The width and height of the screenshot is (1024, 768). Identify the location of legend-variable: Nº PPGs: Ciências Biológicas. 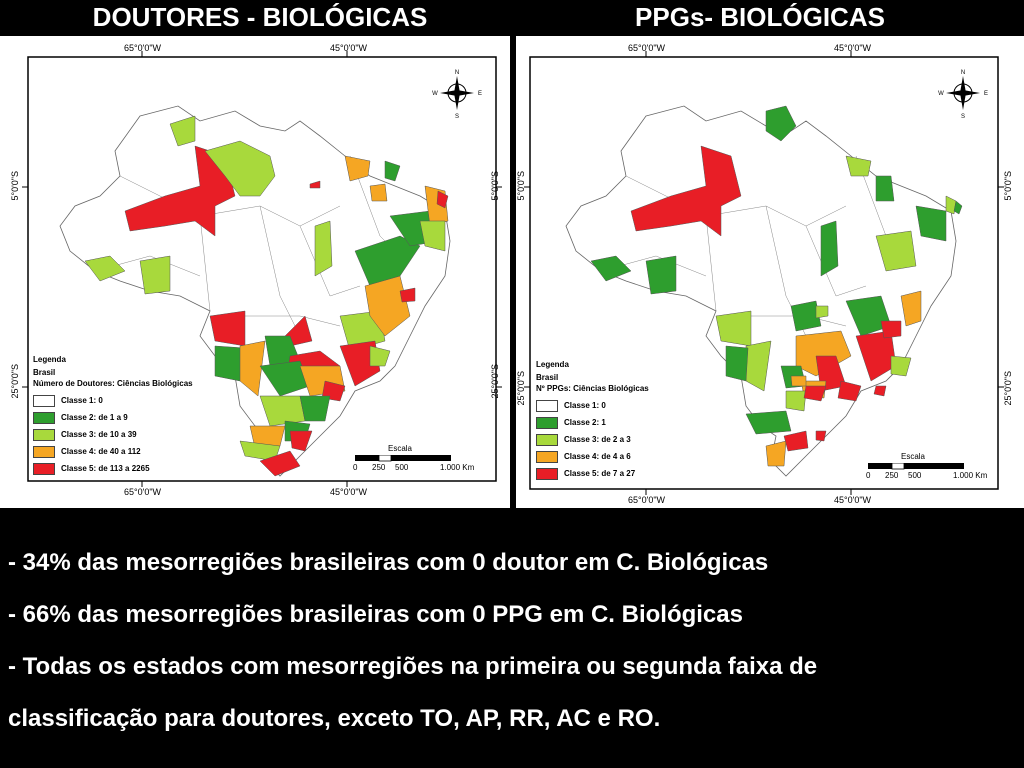
(592, 388).